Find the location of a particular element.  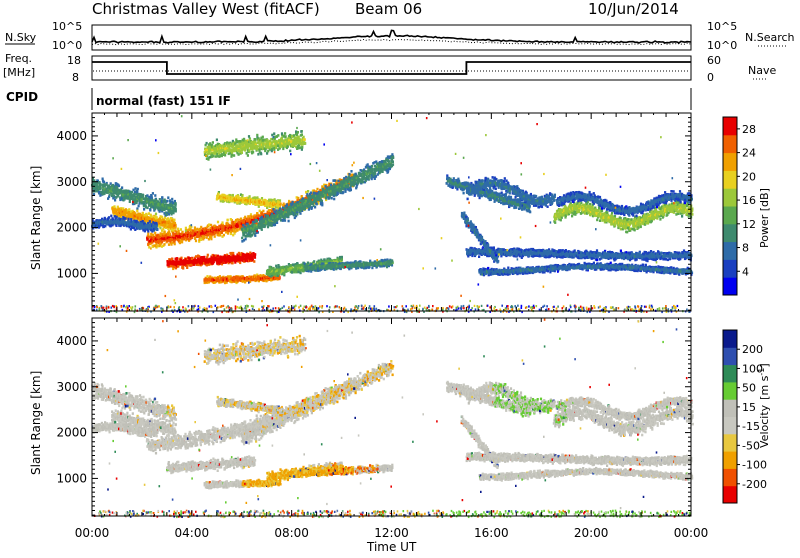

nsearch-tick-bottom: 10^0 is located at coordinates (722, 45).